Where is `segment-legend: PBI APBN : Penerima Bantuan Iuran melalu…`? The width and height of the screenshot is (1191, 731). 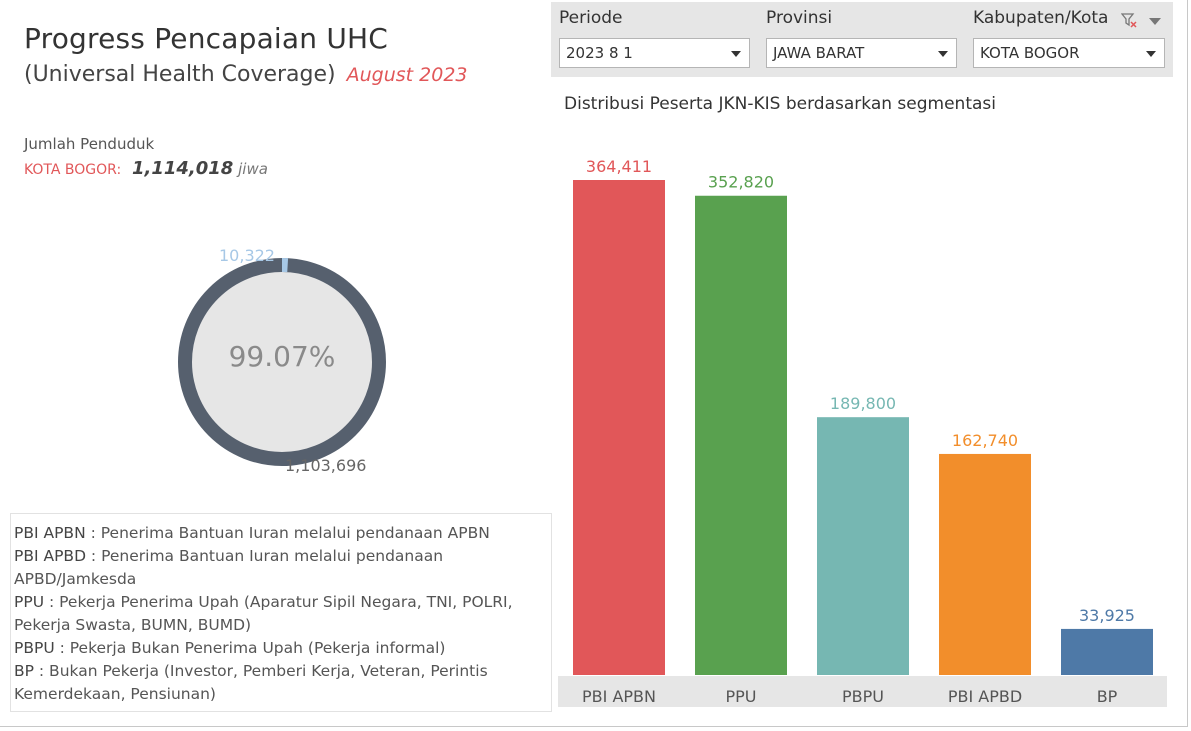
segment-legend: PBI APBN : Penerima Bantuan Iuran melalu… is located at coordinates (281, 612).